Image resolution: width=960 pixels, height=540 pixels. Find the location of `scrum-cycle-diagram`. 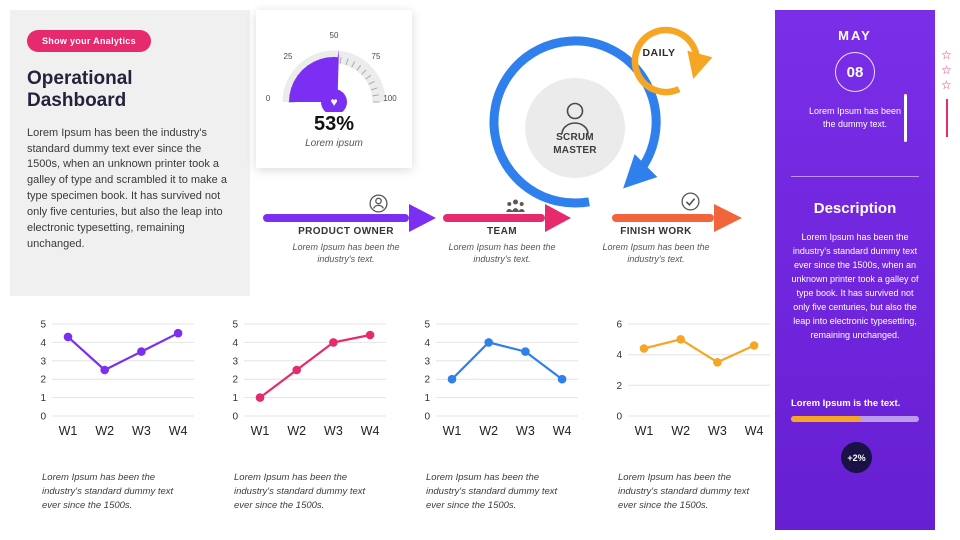

scrum-cycle-diagram is located at coordinates (601, 117).